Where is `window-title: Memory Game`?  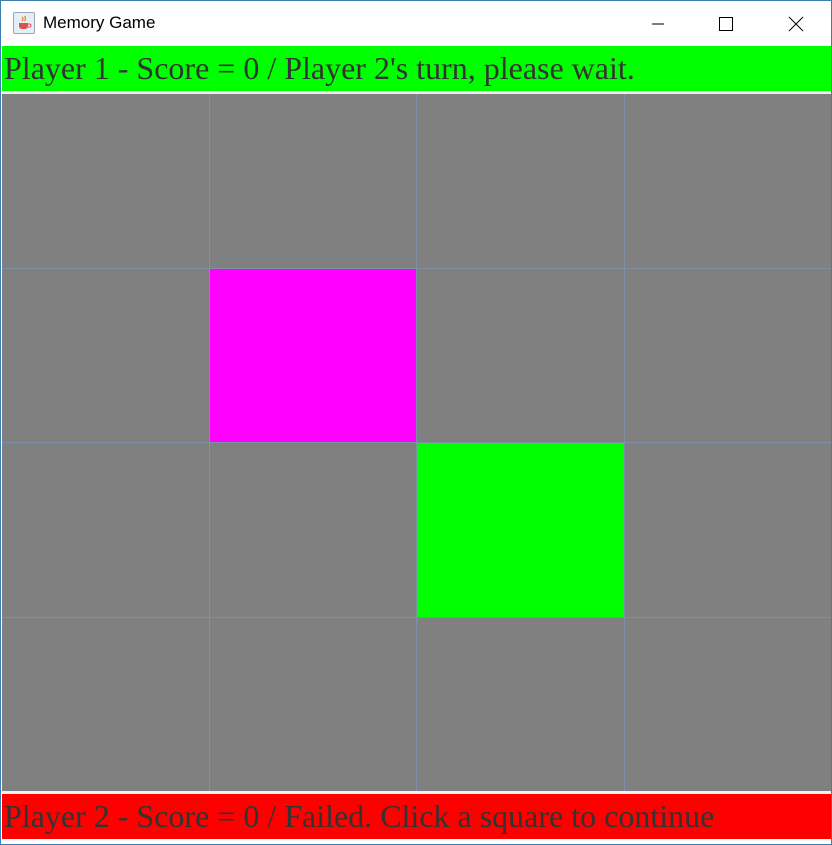
window-title: Memory Game is located at coordinates (99, 22).